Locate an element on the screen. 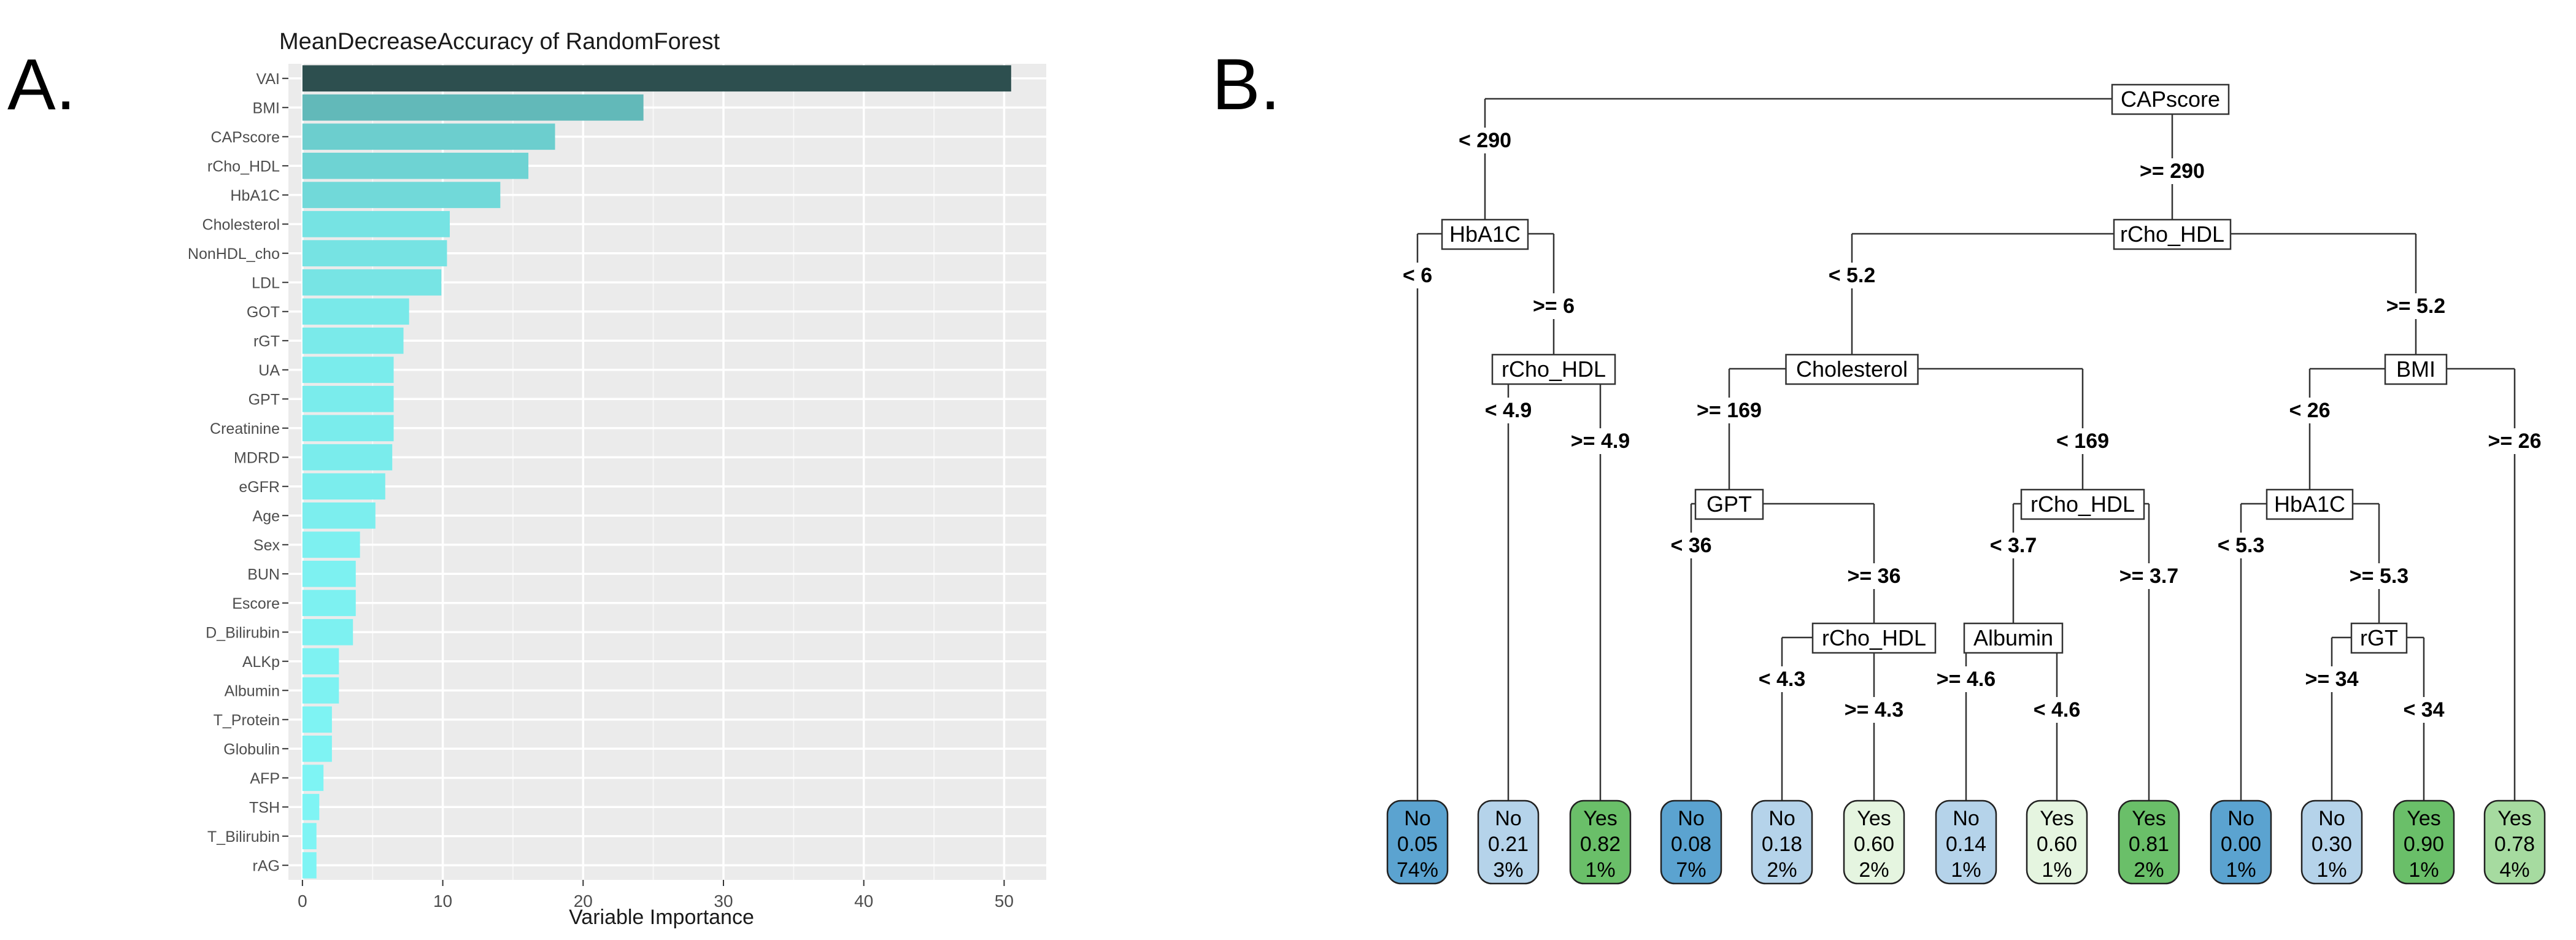  x-tick-labels: 0 10 20 30 40 50 is located at coordinates (656, 895).